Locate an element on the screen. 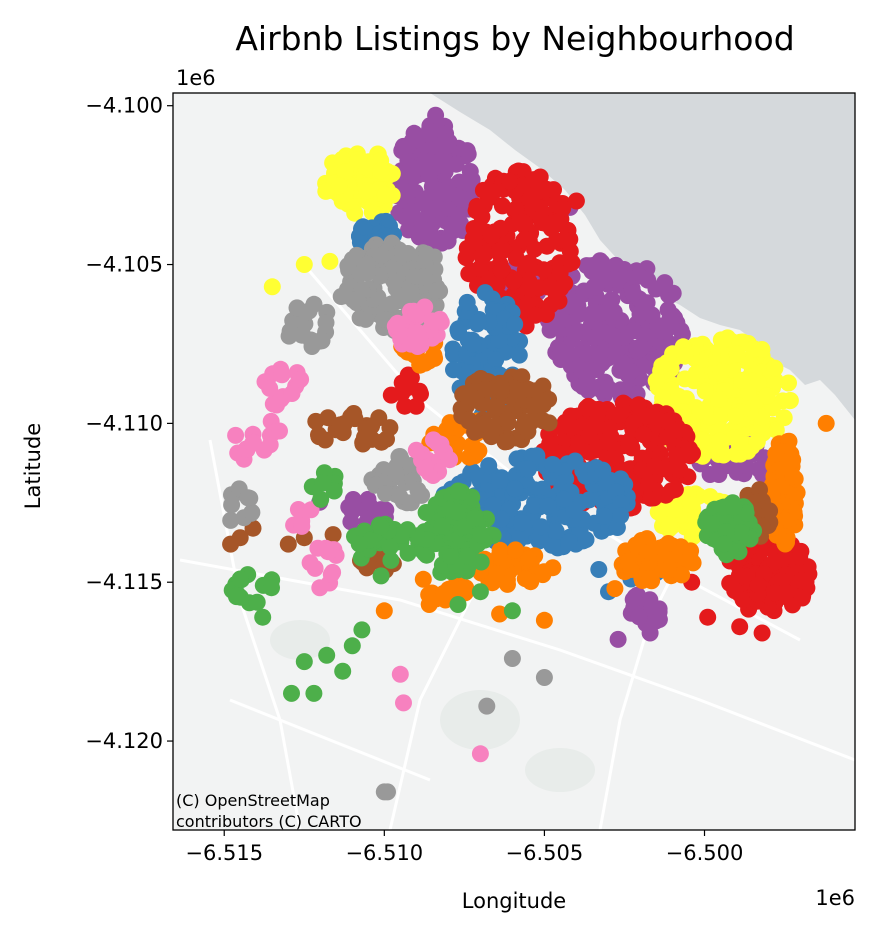 This screenshot has height=937, width=875. chart-title: Airbnb Listings by Neighbourhood is located at coordinates (514, 38).